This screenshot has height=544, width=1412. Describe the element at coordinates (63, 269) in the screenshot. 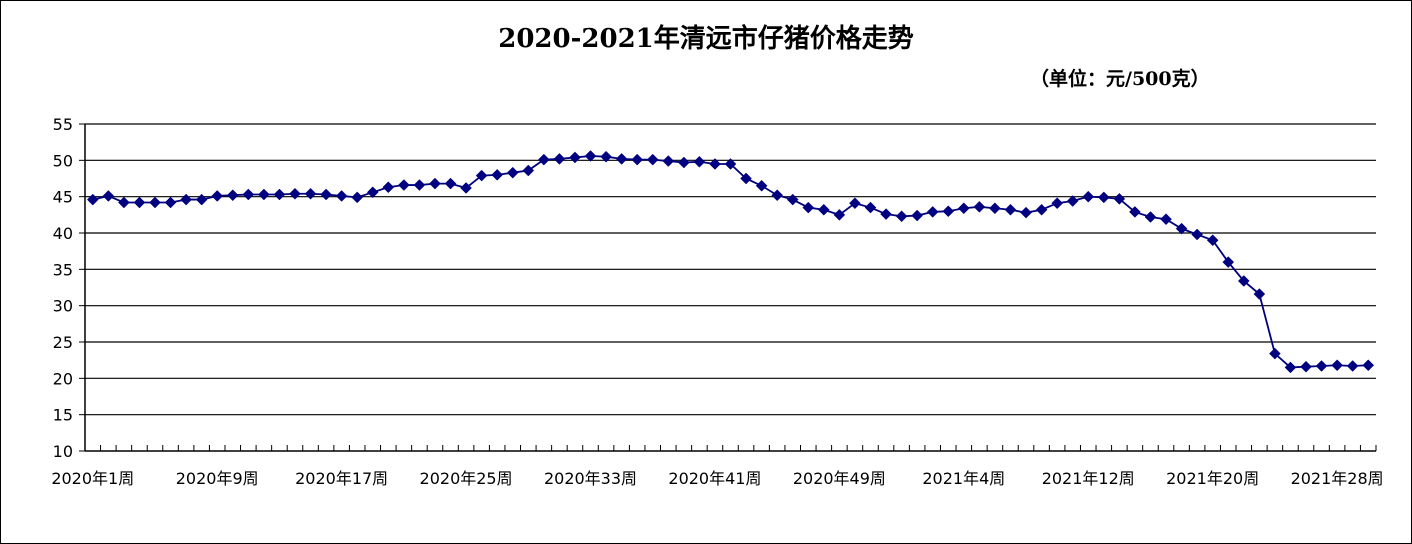

I see `y-tick-label: 35` at that location.